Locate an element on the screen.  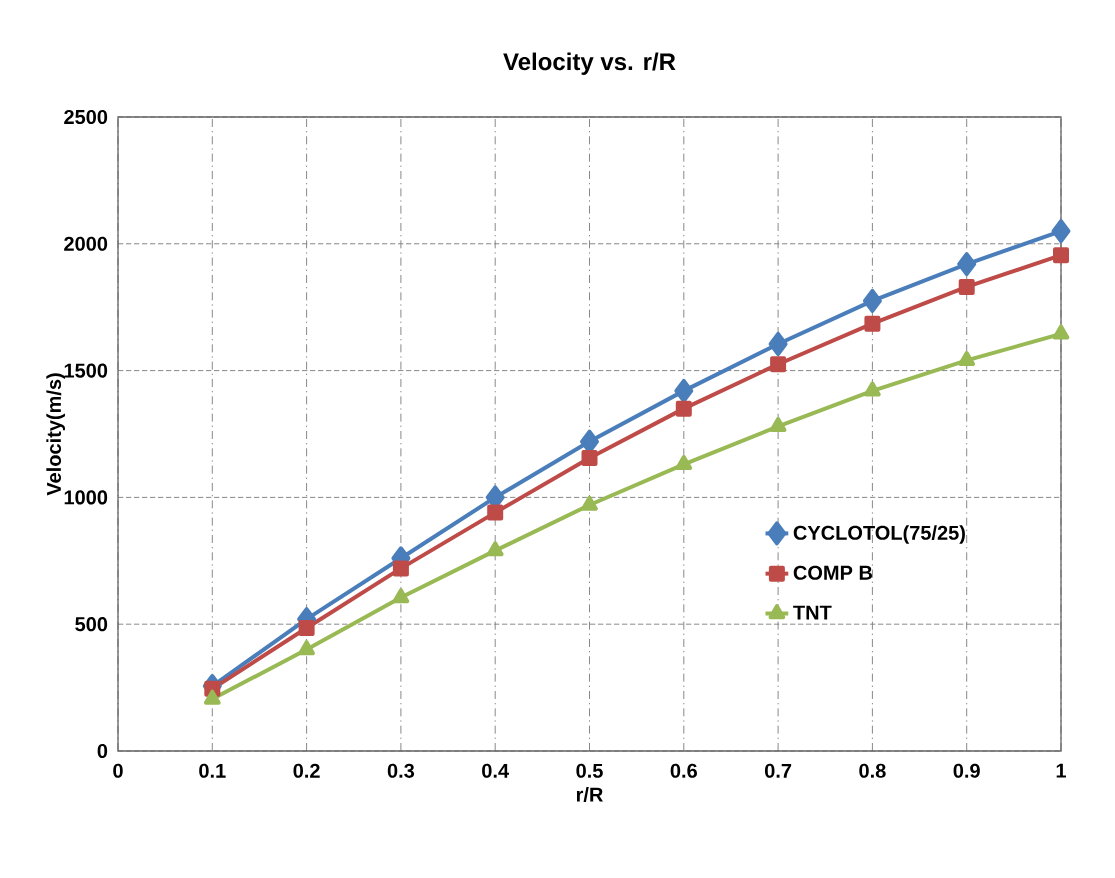
x-tick-label: 0.8 is located at coordinates (872, 770).